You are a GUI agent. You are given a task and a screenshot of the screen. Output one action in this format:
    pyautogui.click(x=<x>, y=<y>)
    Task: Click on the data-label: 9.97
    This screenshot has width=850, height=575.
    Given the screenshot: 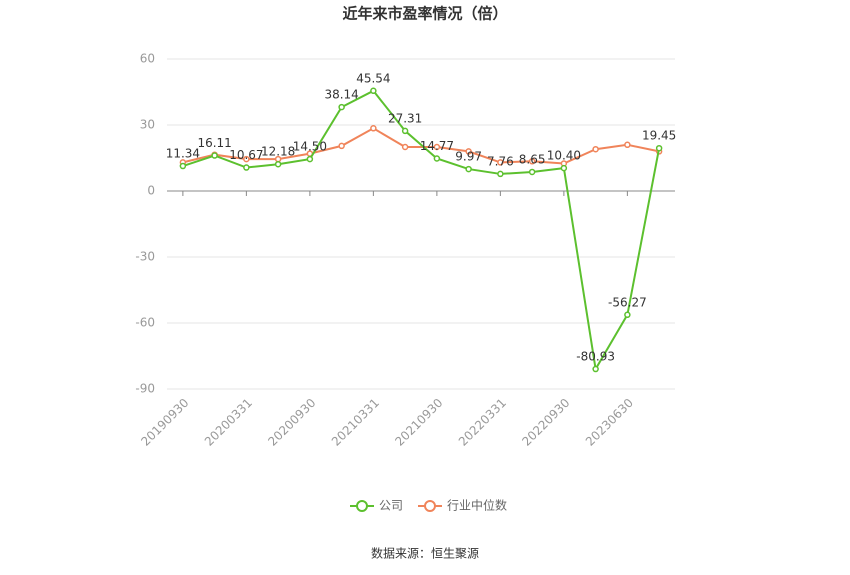 What is the action you would take?
    pyautogui.click(x=468, y=157)
    